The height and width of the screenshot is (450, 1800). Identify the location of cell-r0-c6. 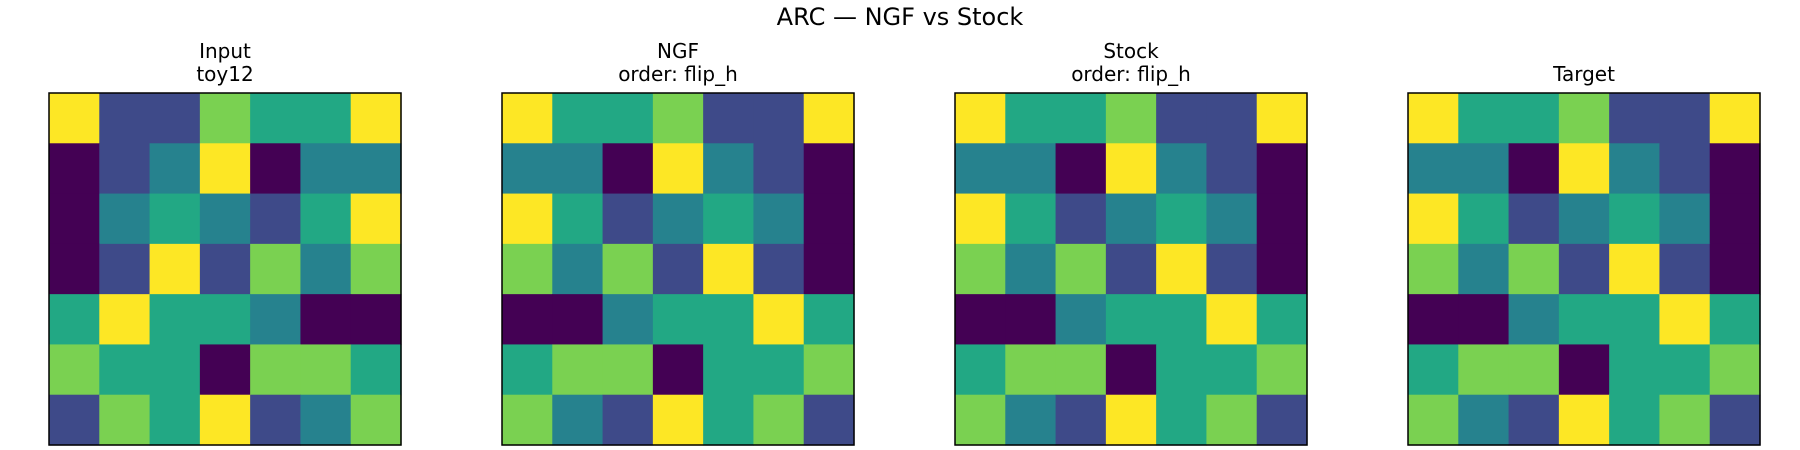
(1282, 118).